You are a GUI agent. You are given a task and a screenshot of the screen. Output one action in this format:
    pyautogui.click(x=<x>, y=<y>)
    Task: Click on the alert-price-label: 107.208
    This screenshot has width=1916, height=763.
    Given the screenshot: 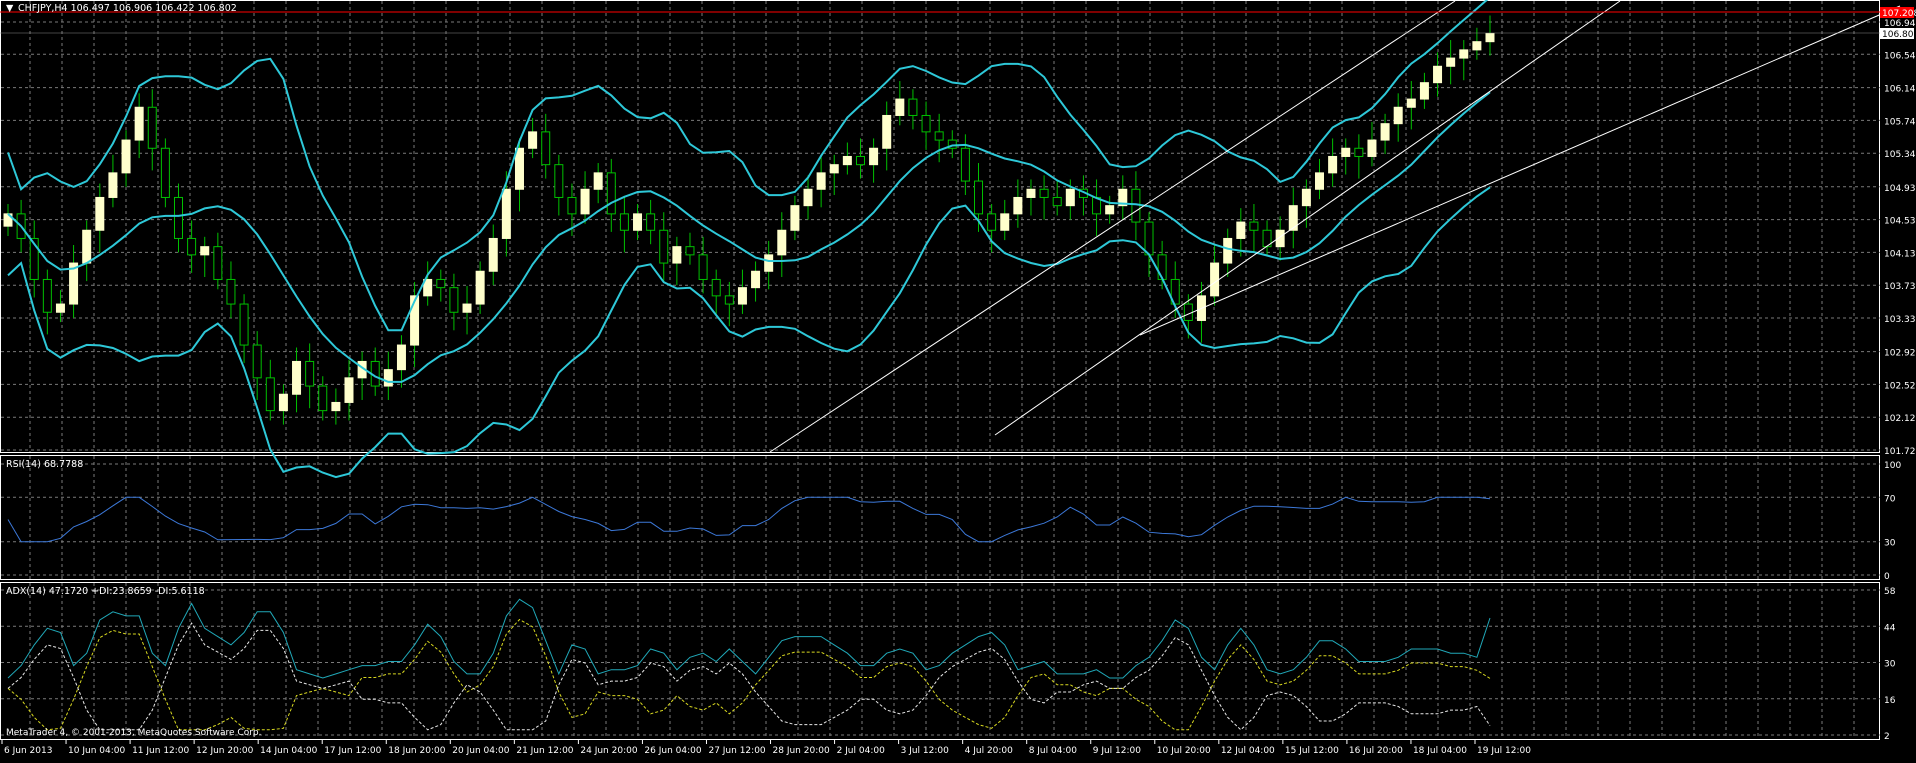 What is the action you would take?
    pyautogui.click(x=1899, y=14)
    